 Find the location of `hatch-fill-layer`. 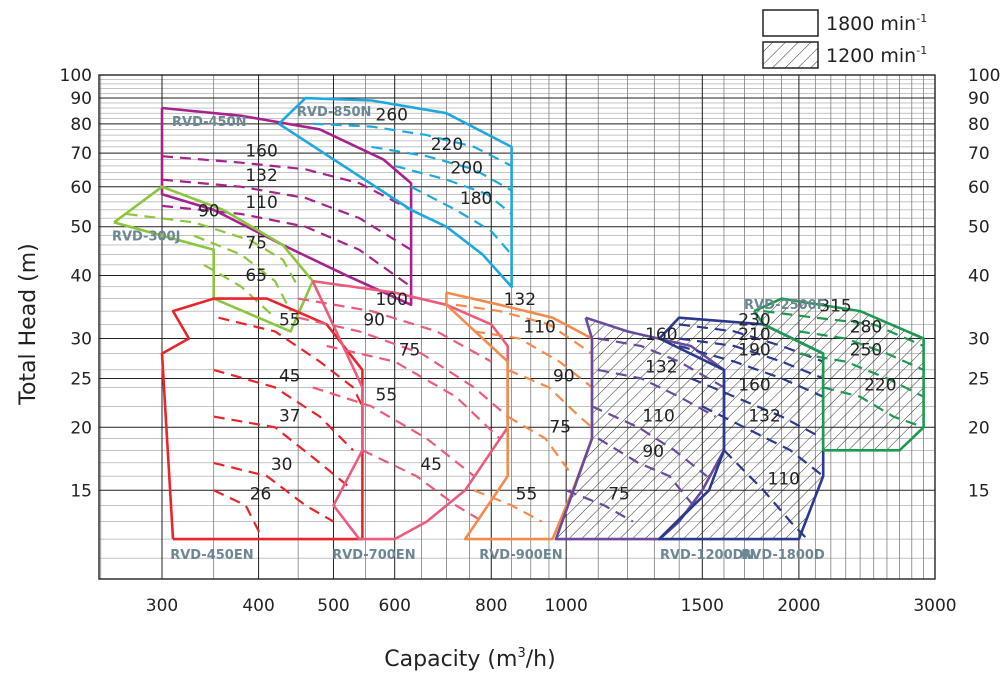

hatch-fill-layer is located at coordinates (740, 419).